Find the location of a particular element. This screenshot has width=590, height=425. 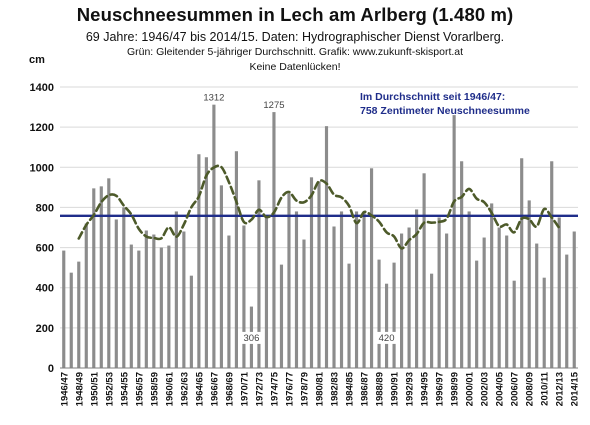

bar-1995/96 is located at coordinates (432, 320).